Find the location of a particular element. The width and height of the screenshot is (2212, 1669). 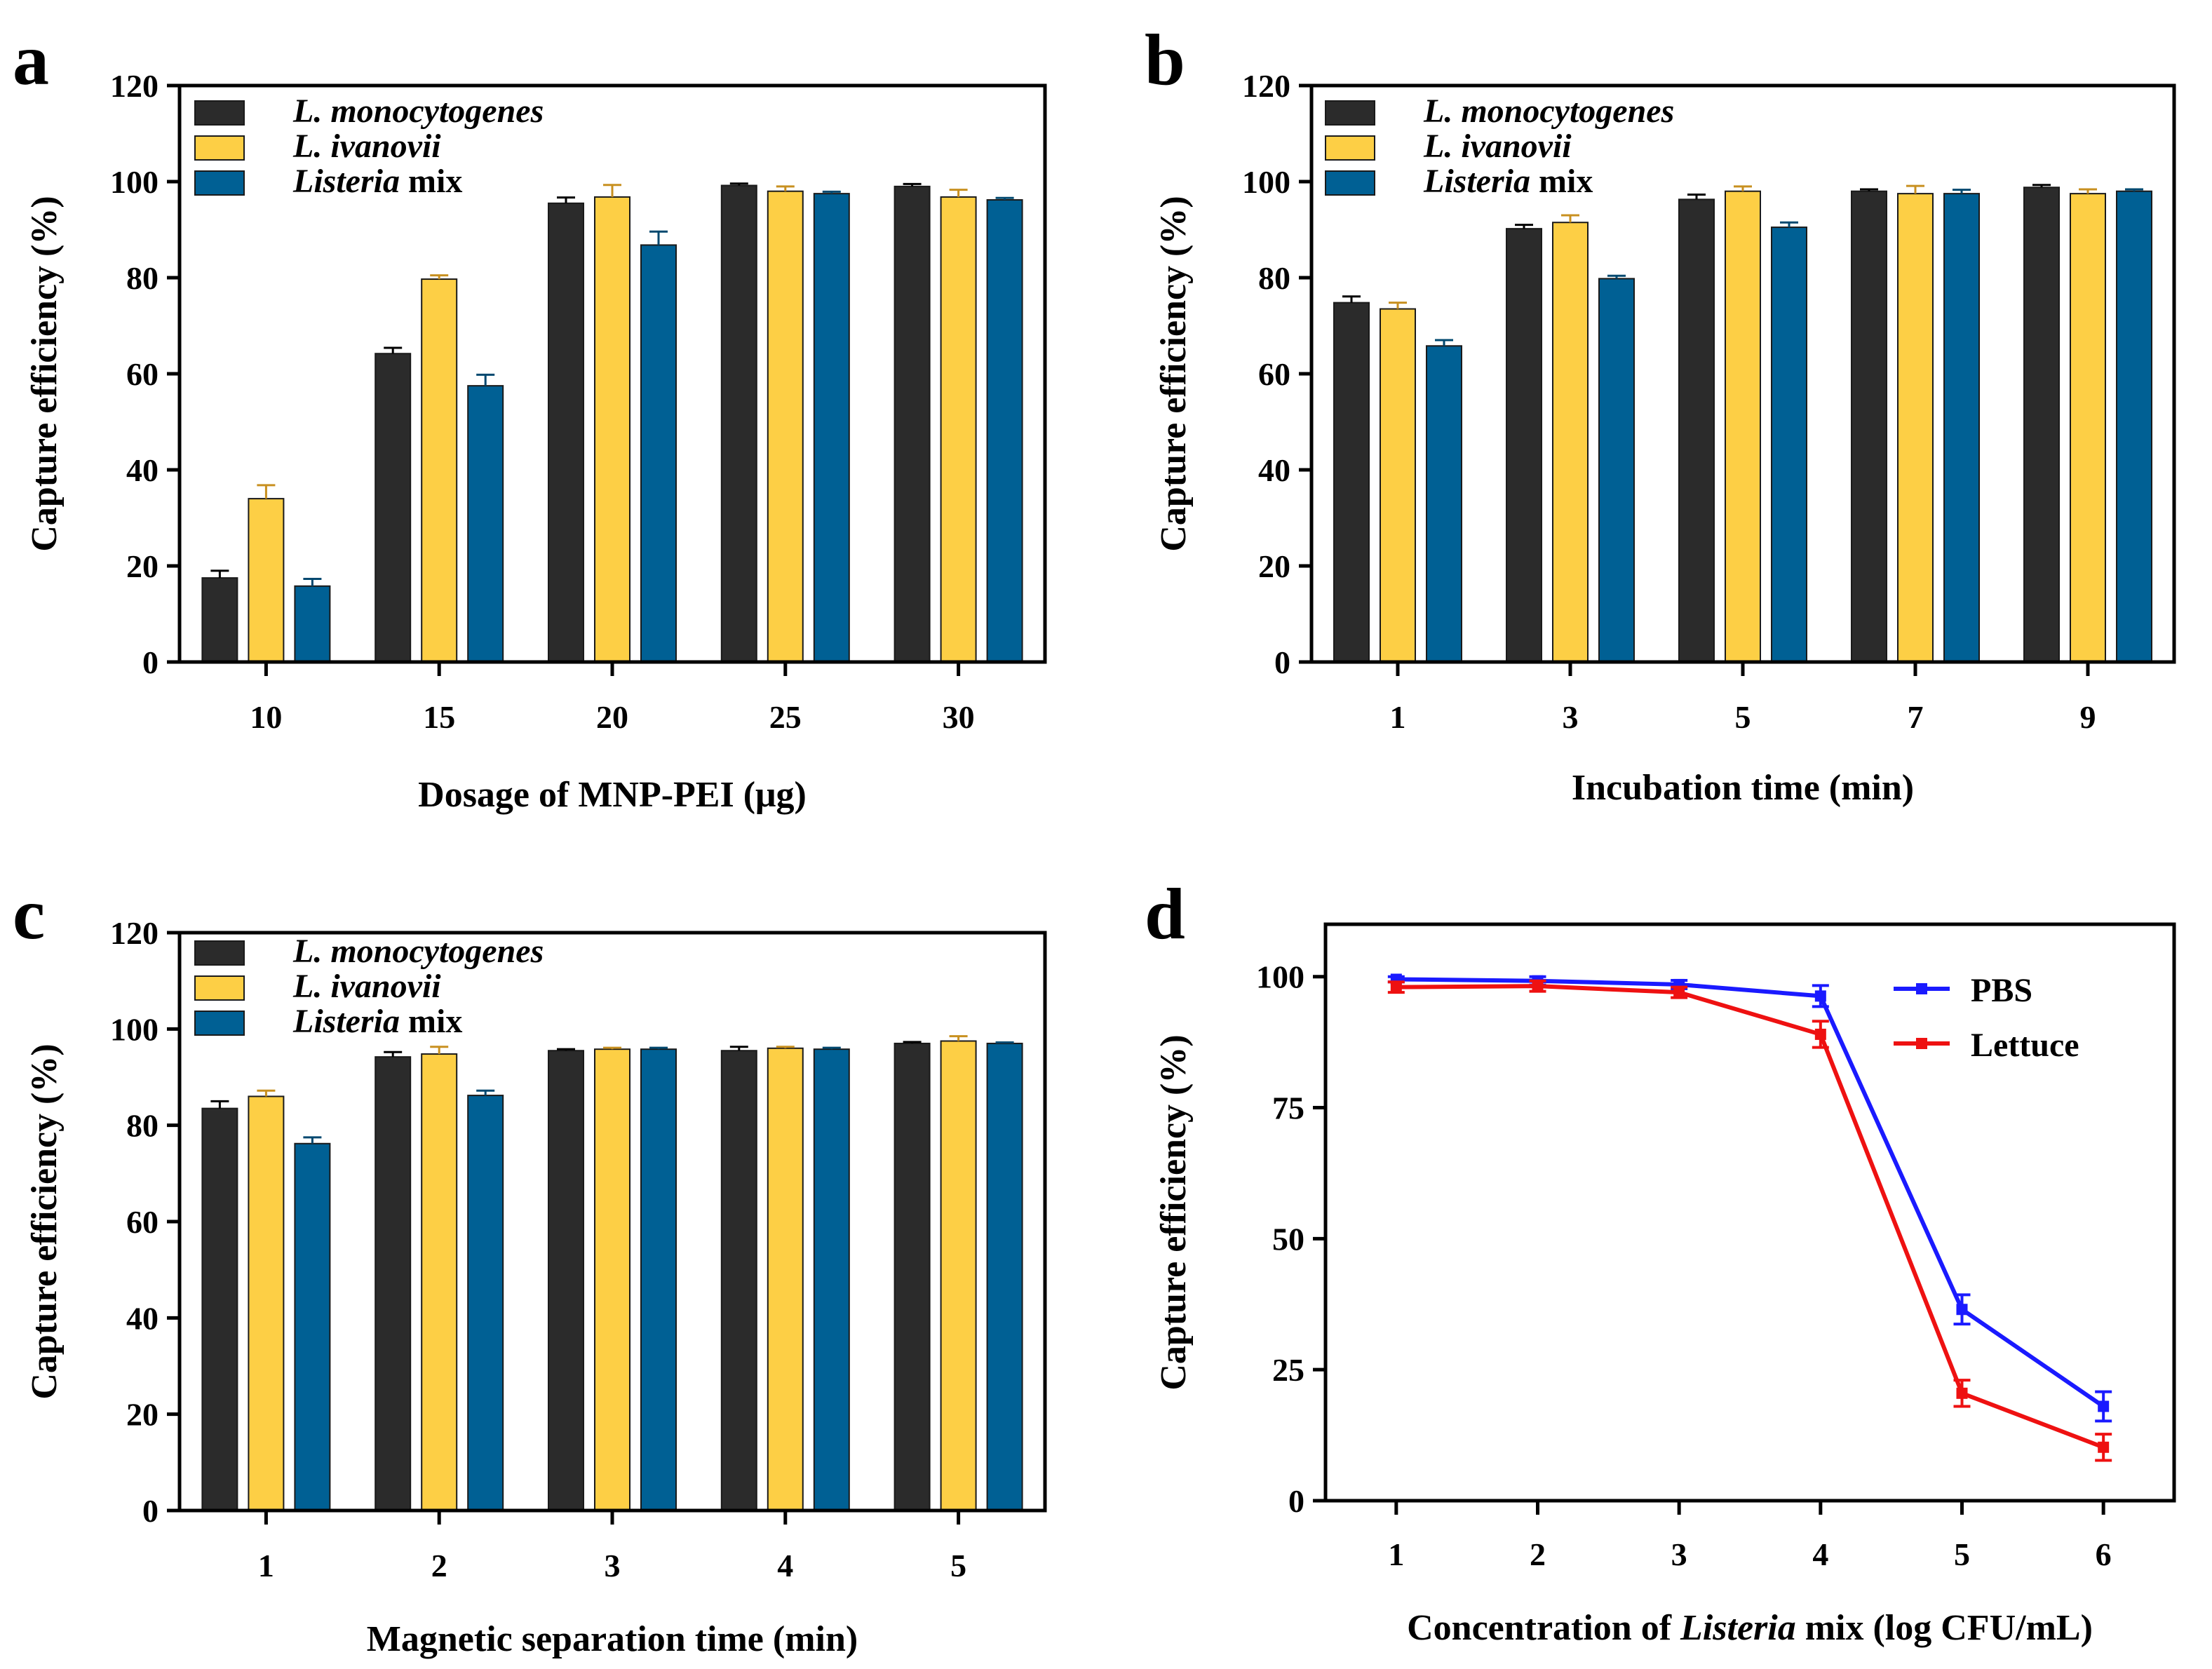

legend-label: L. ivanovii is located at coordinates (1497, 146).